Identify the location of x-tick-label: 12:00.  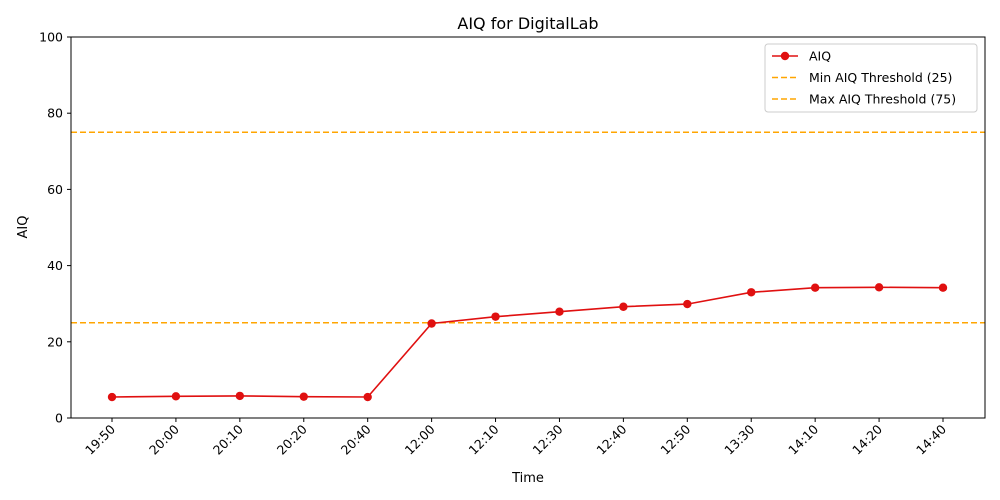
(420, 439).